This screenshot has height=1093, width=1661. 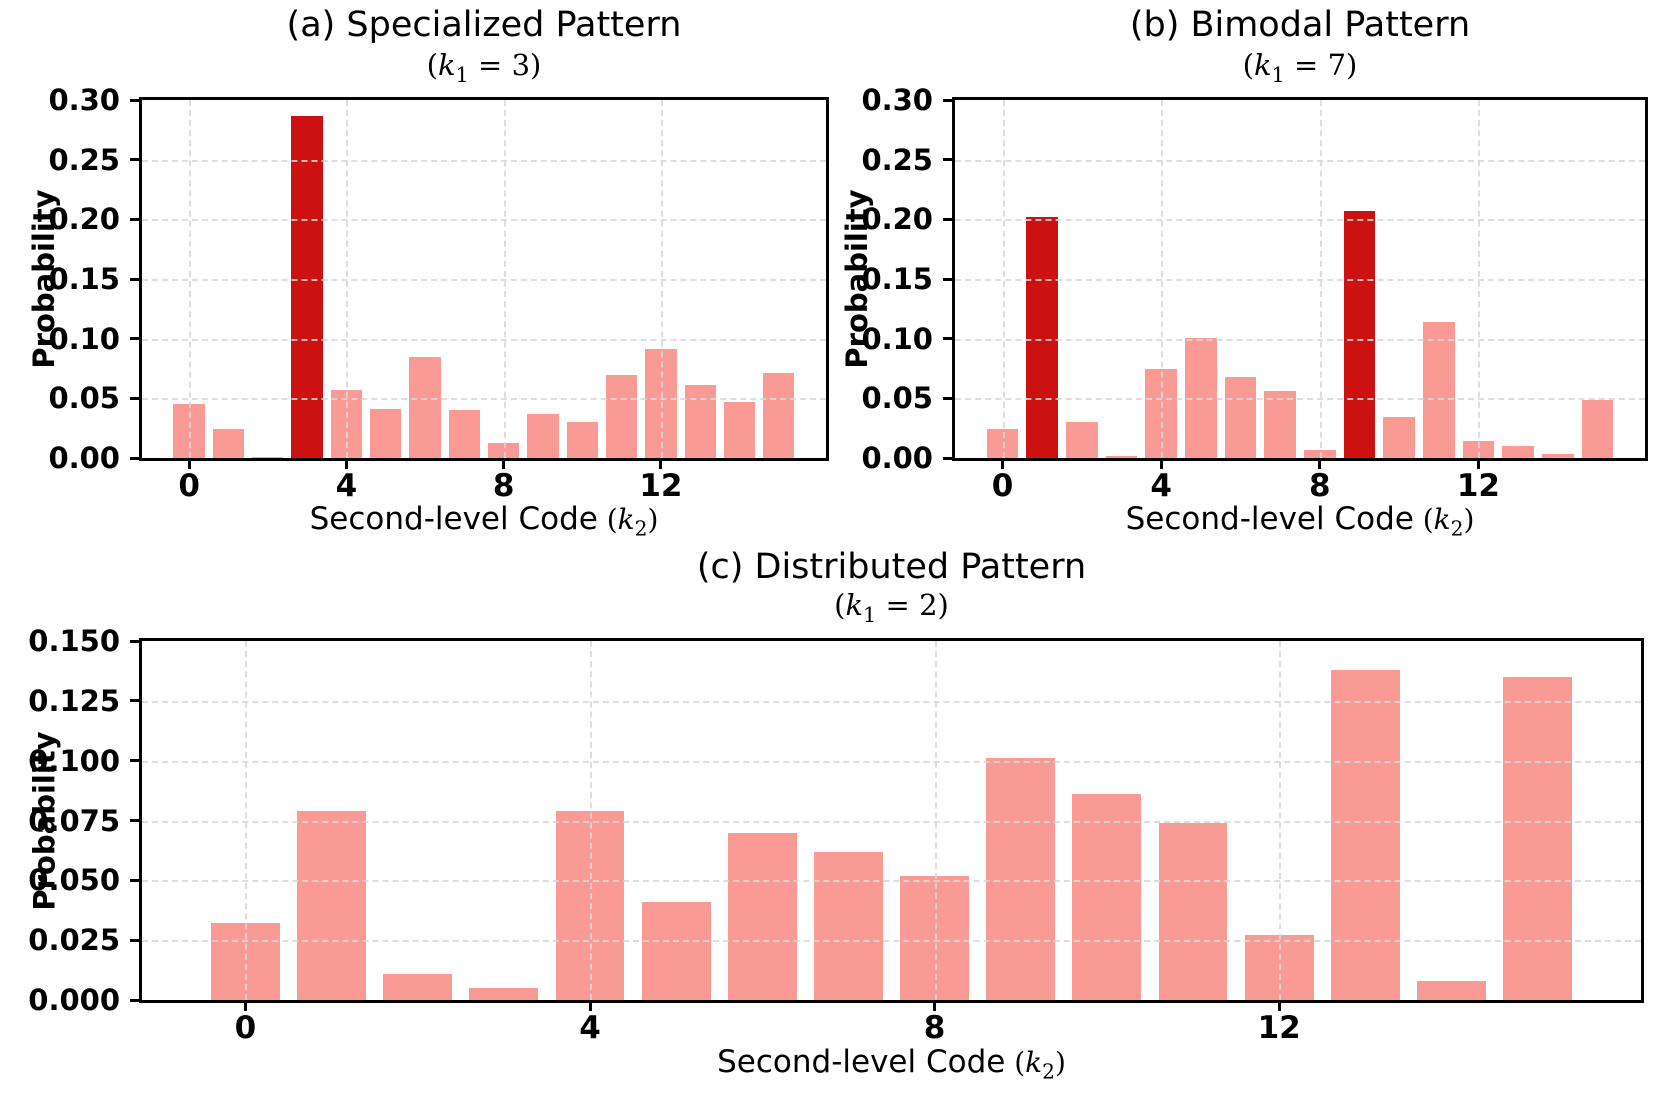 What do you see at coordinates (897, 398) in the screenshot?
I see `y-tick-label: 0.05` at bounding box center [897, 398].